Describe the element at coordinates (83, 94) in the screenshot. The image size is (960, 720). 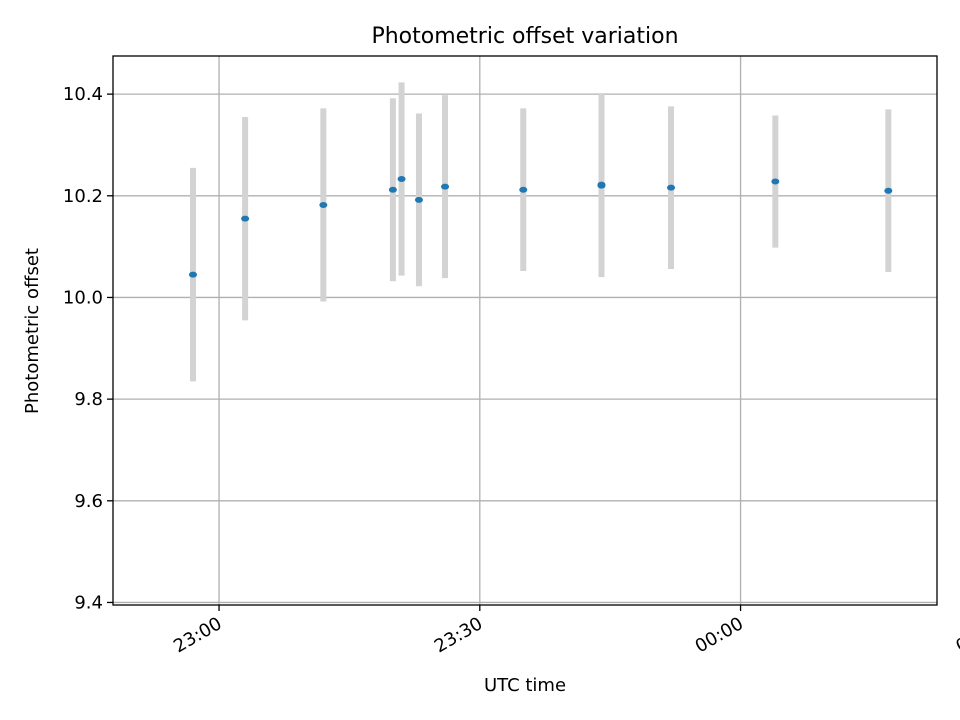
I see `y-tick-label: 10.4` at that location.